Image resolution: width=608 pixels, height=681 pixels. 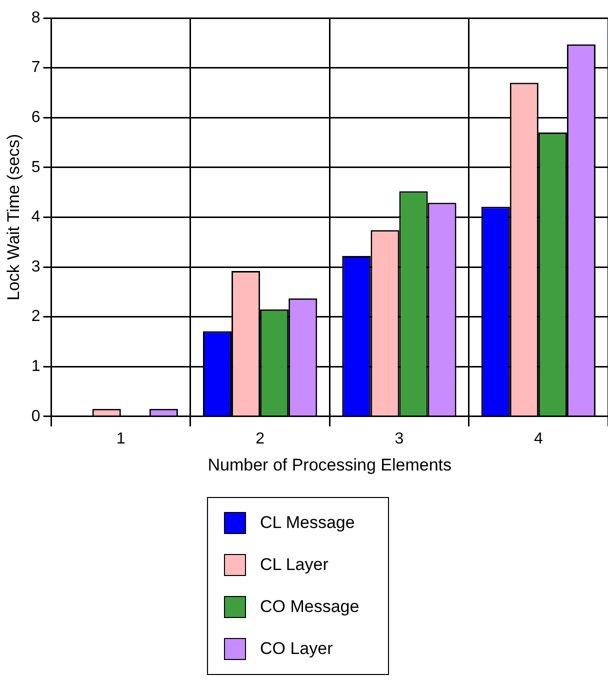 I want to click on y-tick-label: 5, so click(x=35, y=167).